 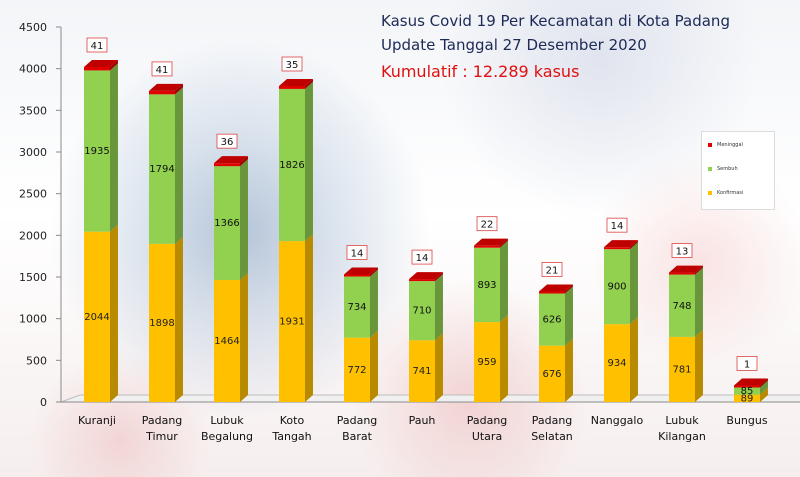 I want to click on data-label-konfirmasi: 741, so click(x=421, y=371).